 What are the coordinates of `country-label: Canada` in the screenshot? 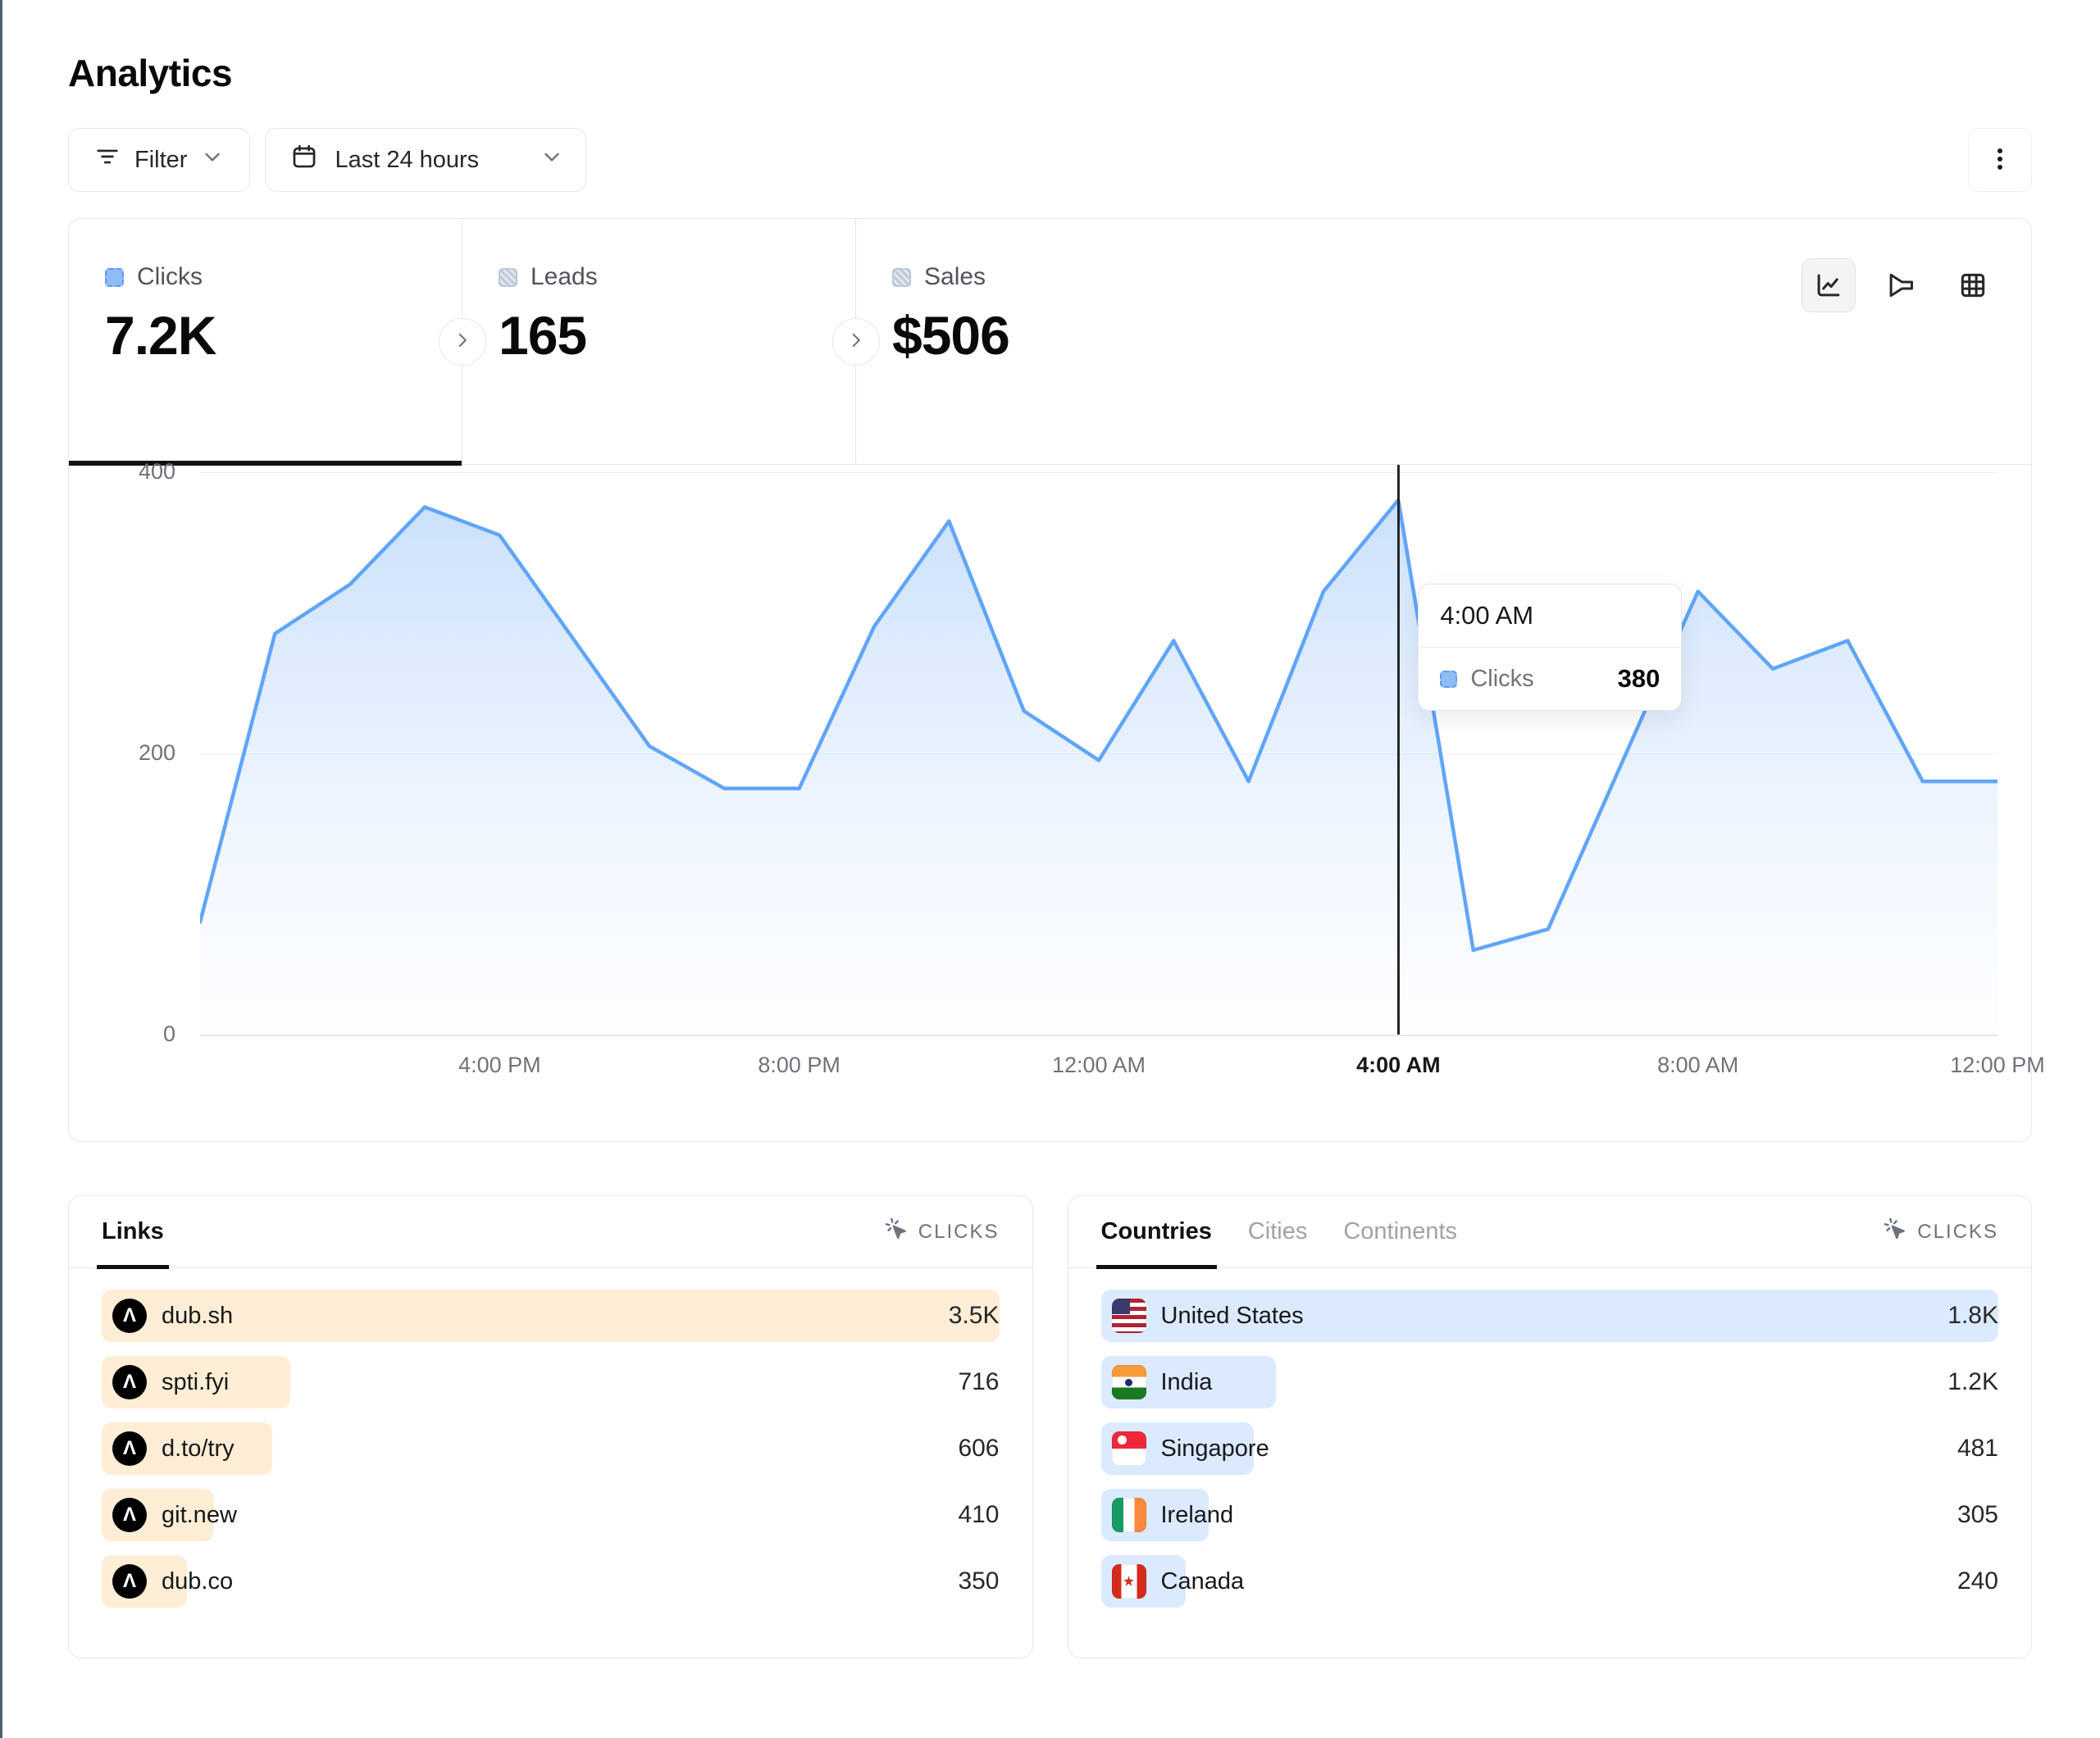 It's located at (1202, 1581).